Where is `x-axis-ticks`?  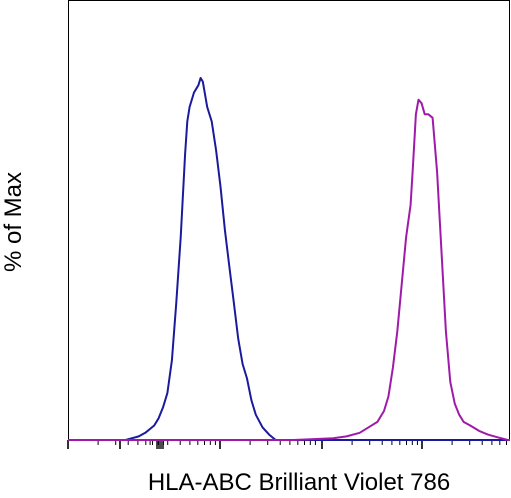 x-axis-ticks is located at coordinates (287, 444).